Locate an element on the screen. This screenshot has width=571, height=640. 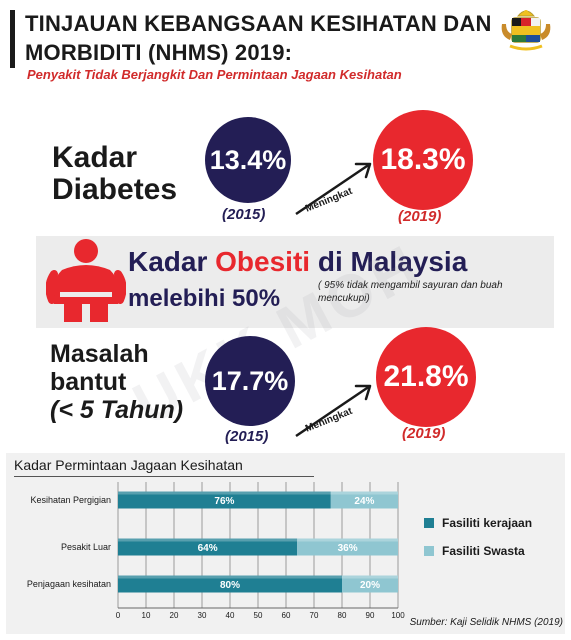
bar-value-label: 64% is located at coordinates (208, 548).